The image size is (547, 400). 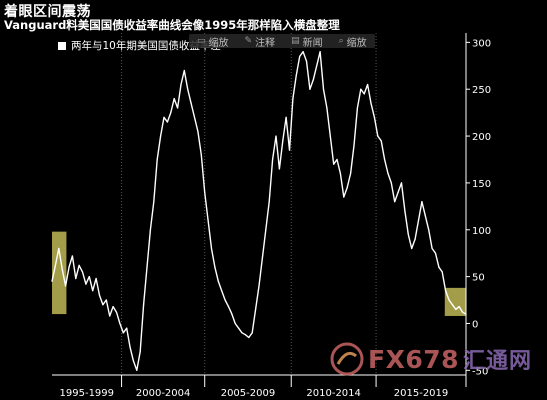 What do you see at coordinates (353, 41) in the screenshot?
I see `zoom-search-button: ⌕ 缩放` at bounding box center [353, 41].